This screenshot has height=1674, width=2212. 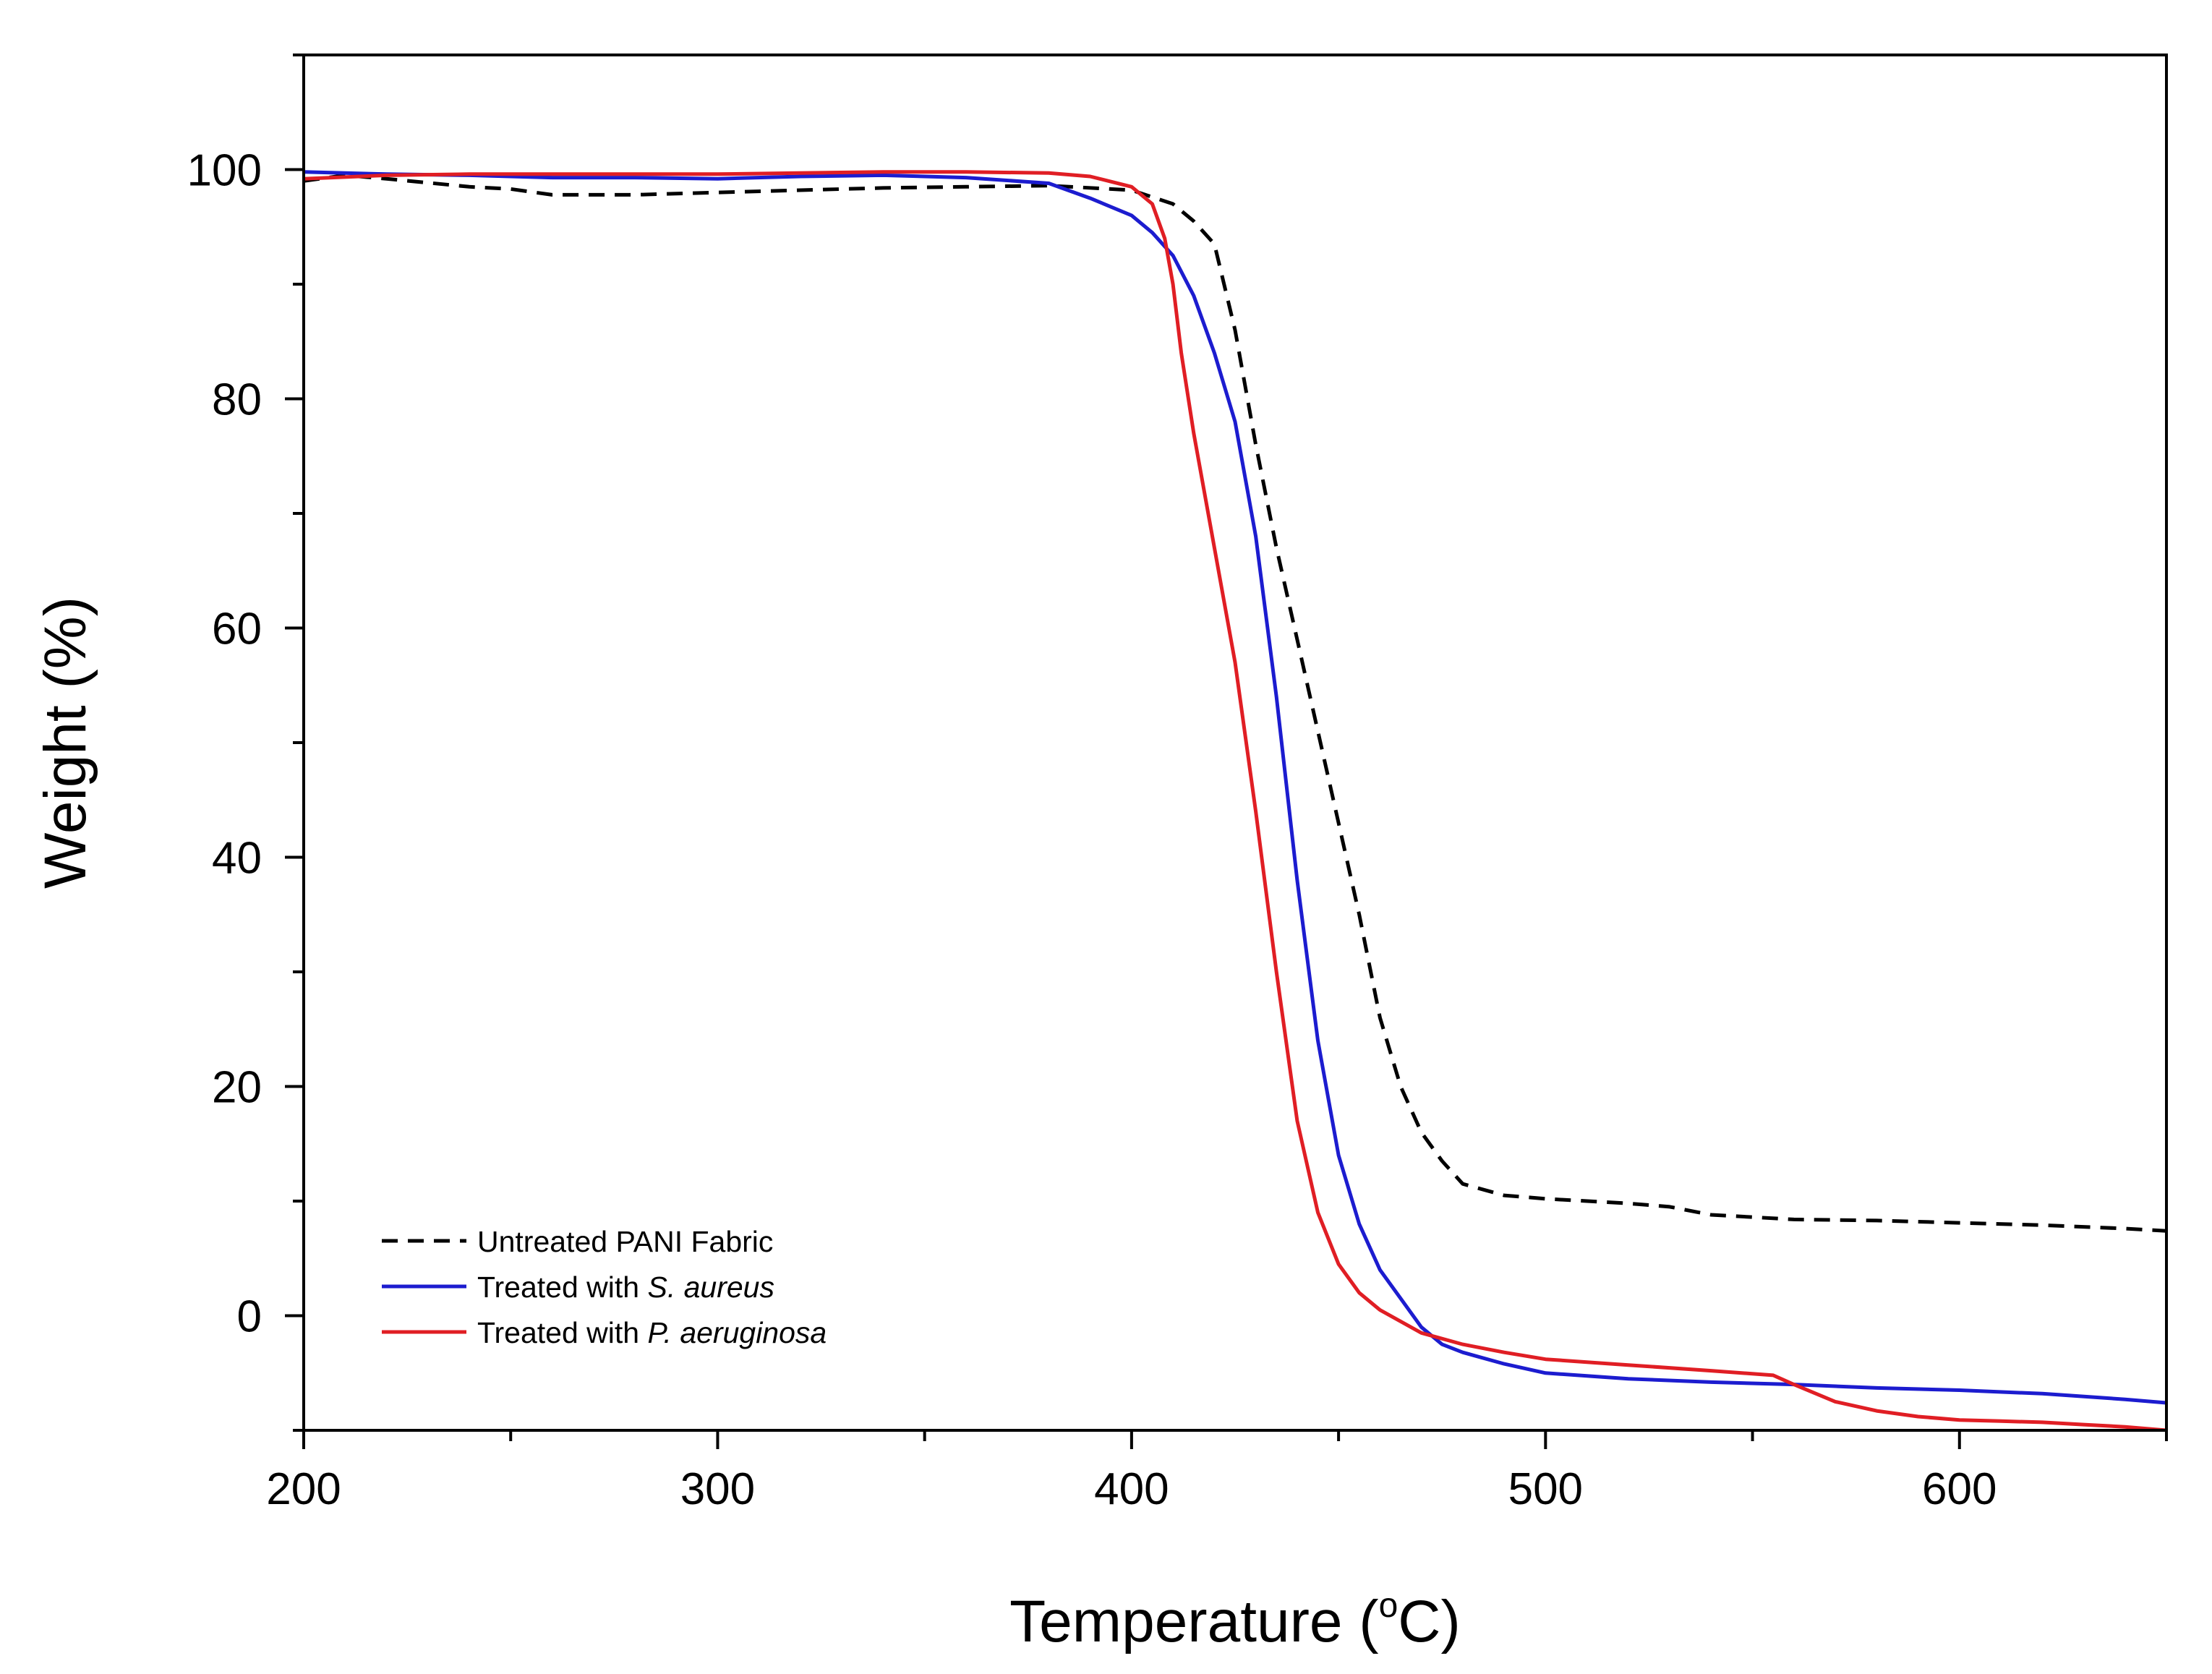 I want to click on legend-label-italic: S. aureus, so click(x=710, y=1287).